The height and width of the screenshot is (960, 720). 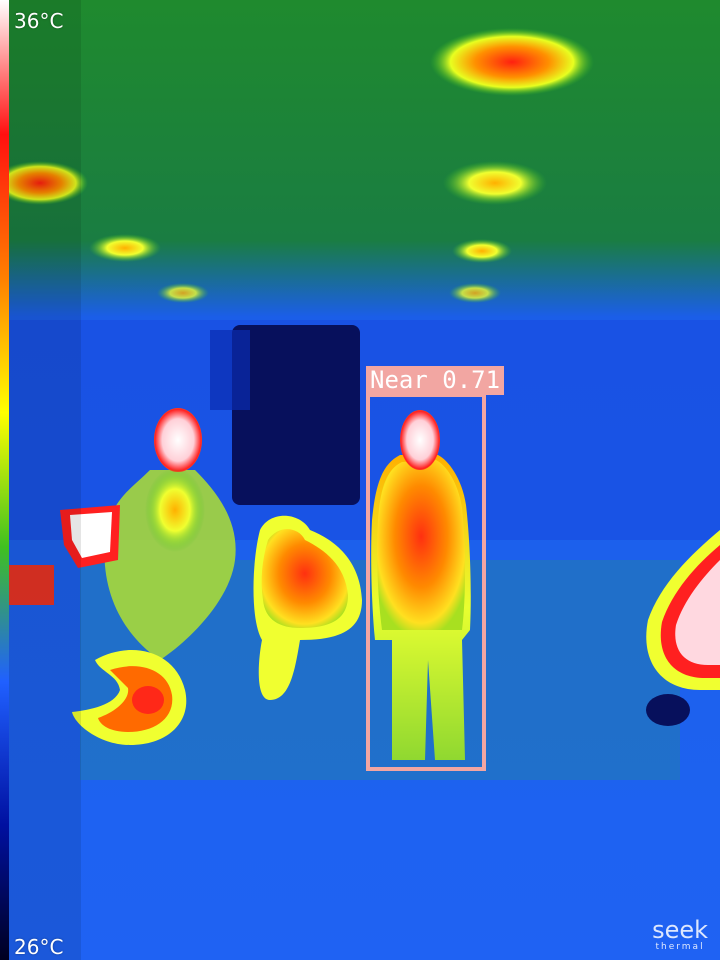 I want to click on detection-box, so click(x=426, y=582).